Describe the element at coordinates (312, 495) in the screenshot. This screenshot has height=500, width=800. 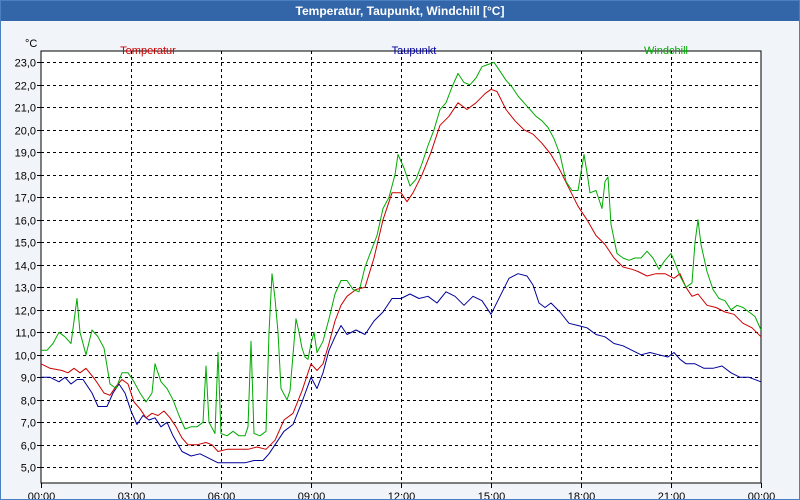
I see `x-tick-time: 09:00` at that location.